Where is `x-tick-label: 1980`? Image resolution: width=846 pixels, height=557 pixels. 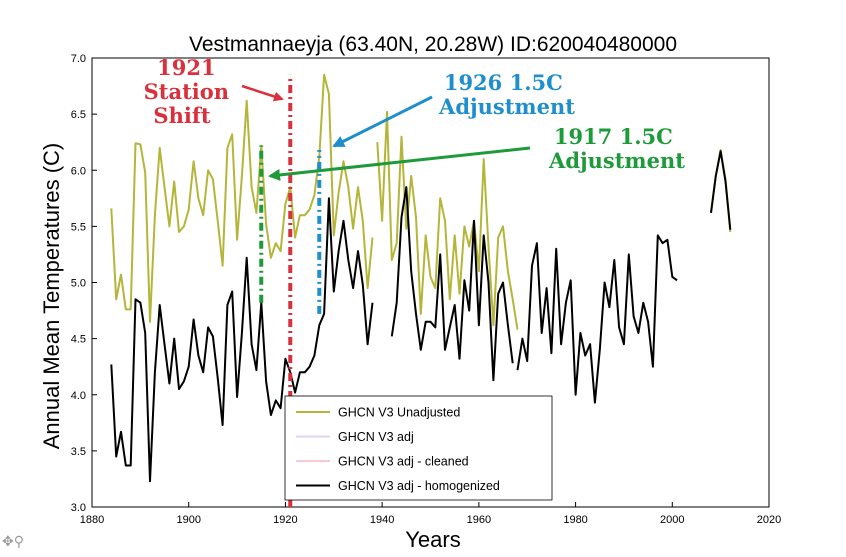 x-tick-label: 1980 is located at coordinates (575, 520).